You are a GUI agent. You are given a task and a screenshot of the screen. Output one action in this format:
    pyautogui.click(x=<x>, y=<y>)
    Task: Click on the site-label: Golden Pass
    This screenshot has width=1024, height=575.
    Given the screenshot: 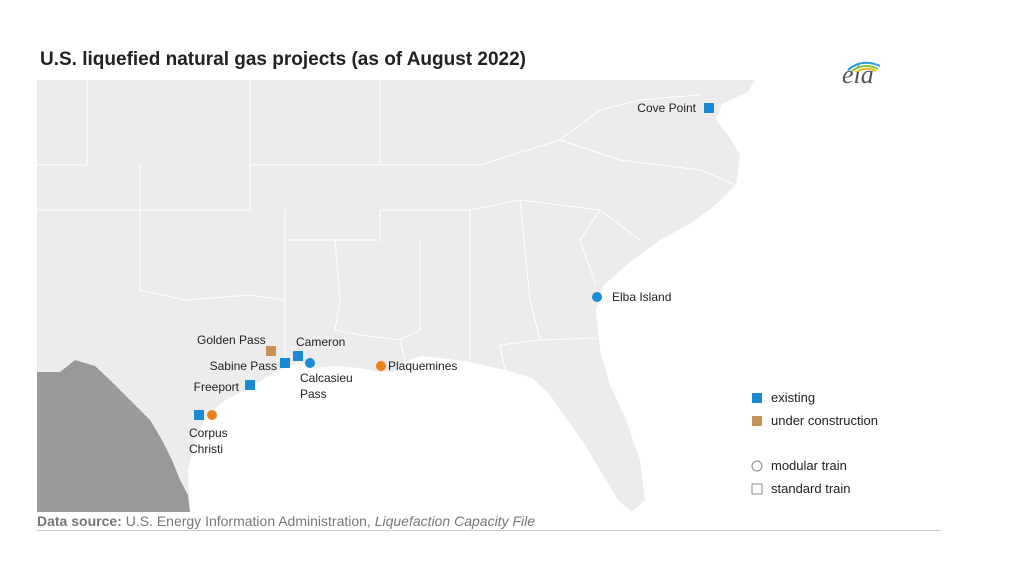 What is the action you would take?
    pyautogui.click(x=231, y=340)
    